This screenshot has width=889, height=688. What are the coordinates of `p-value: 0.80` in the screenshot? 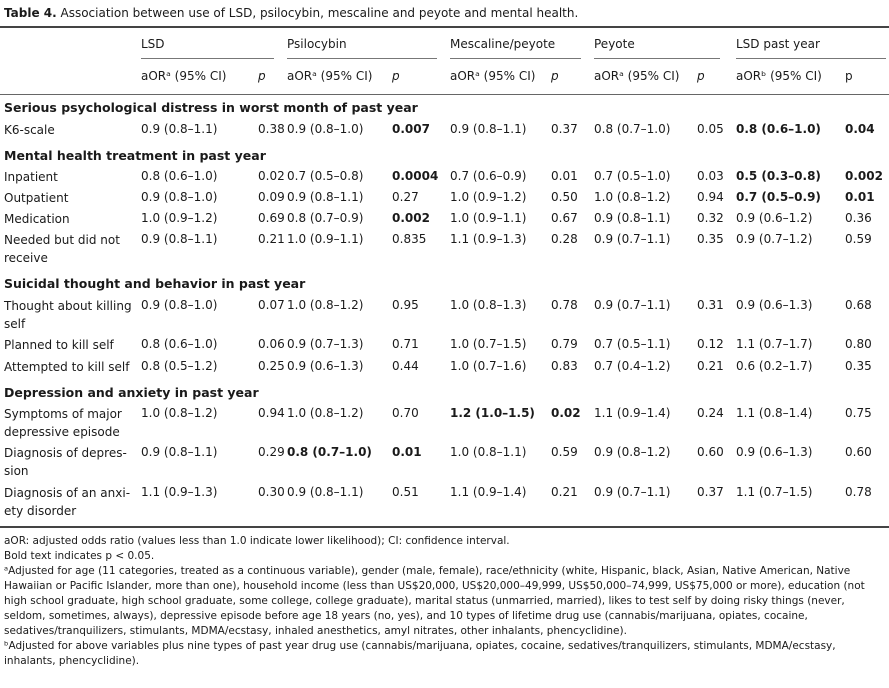 It's located at (858, 344).